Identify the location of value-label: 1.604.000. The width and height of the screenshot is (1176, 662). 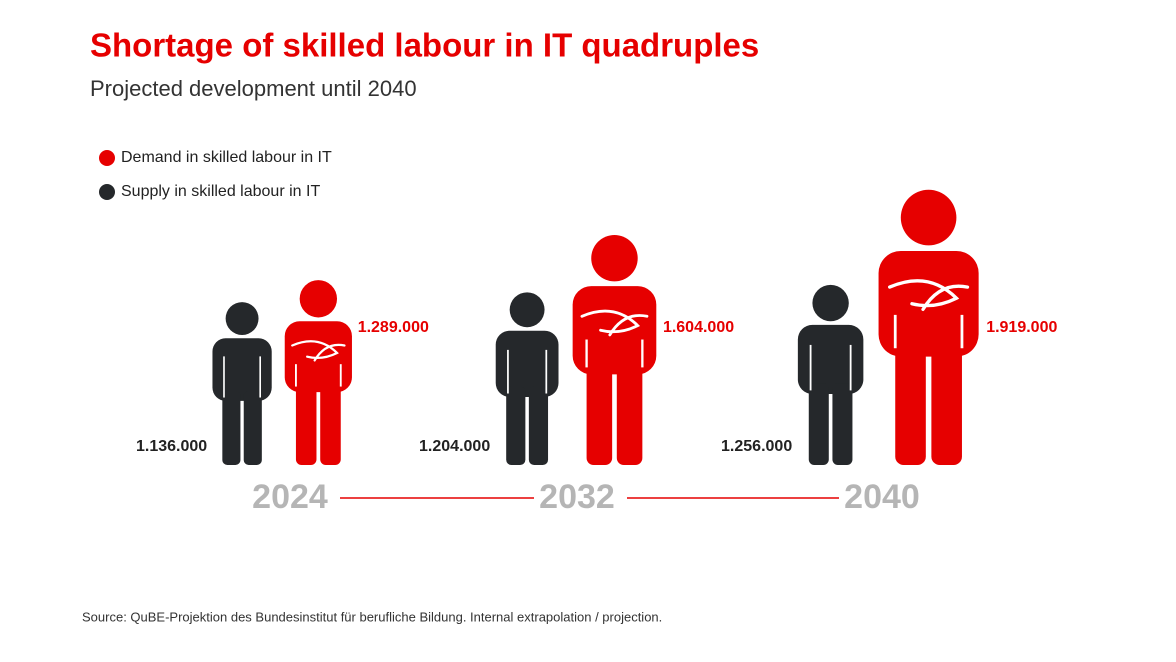
(698, 327).